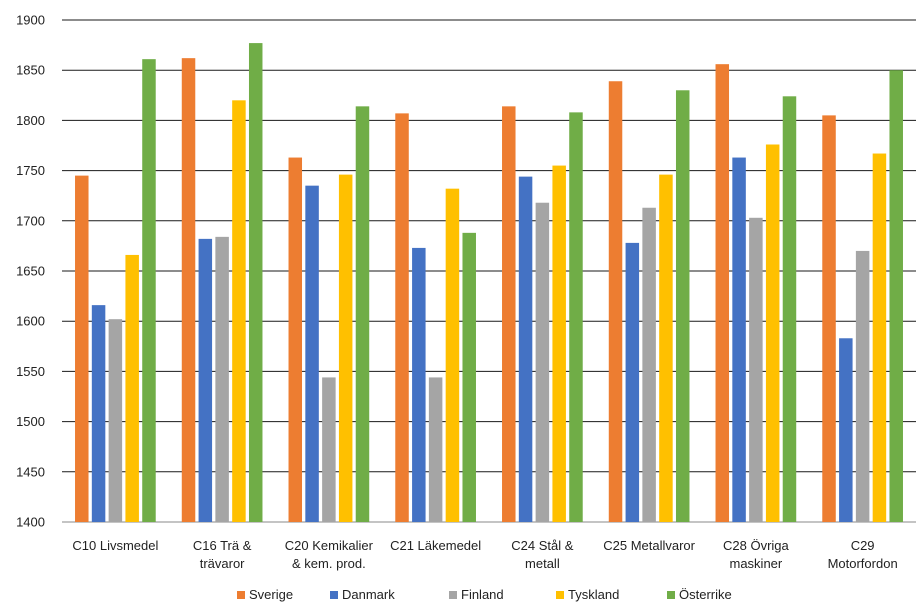  What do you see at coordinates (863, 563) in the screenshot?
I see `x-category-label-line: Motorfordon` at bounding box center [863, 563].